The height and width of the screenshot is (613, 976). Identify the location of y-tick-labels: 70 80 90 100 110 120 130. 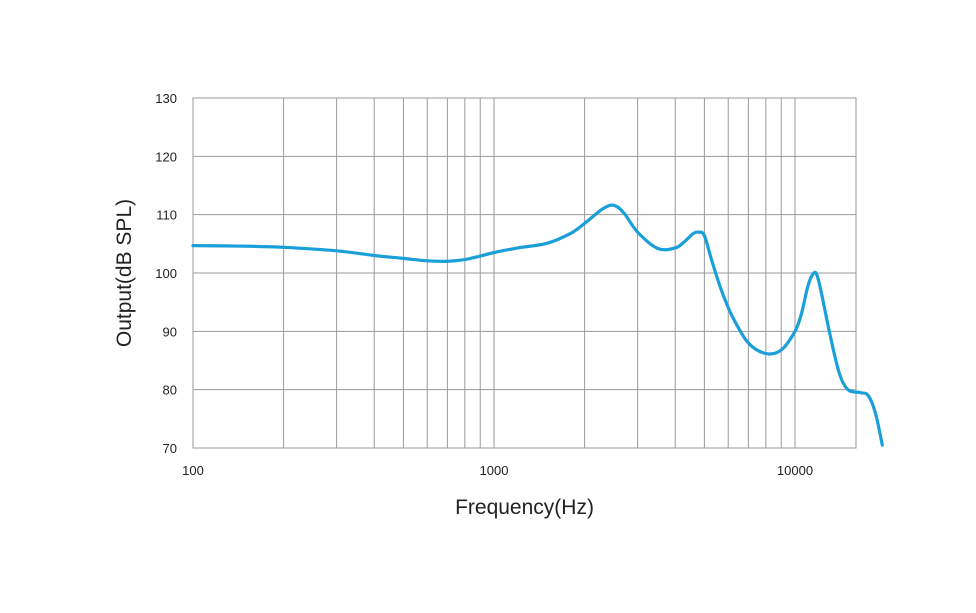
(166, 273).